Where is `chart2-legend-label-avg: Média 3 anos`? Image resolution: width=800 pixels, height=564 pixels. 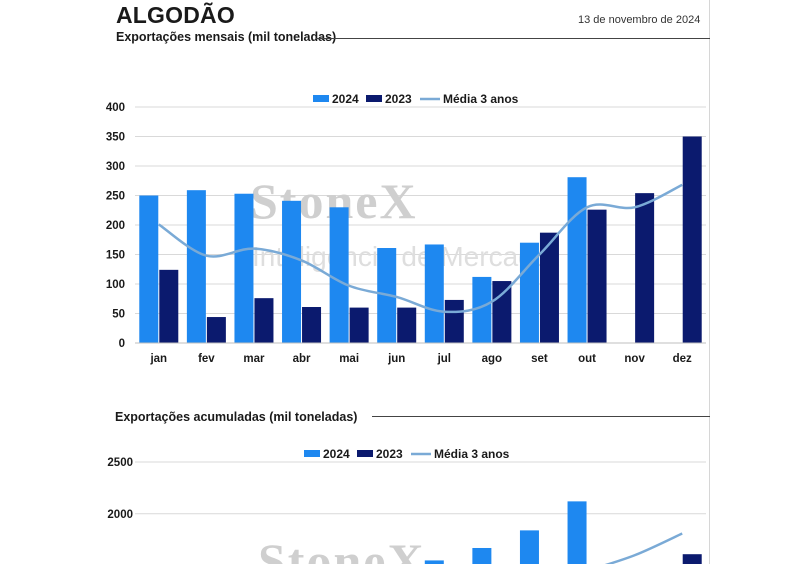
chart2-legend-label-avg: Média 3 anos is located at coordinates (472, 454).